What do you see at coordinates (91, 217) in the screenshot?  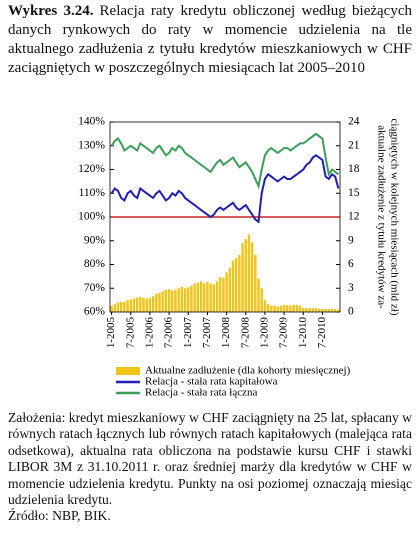 I see `y-tick-label: 100%` at bounding box center [91, 217].